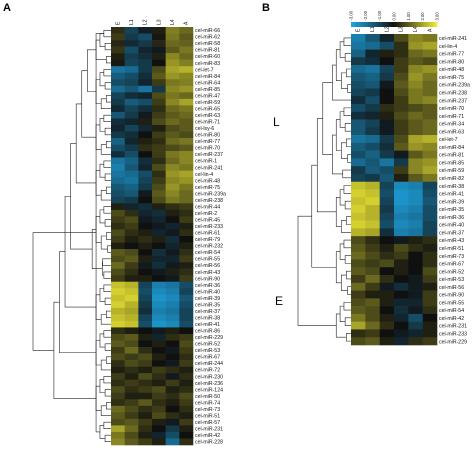 The width and height of the screenshot is (474, 455). Describe the element at coordinates (207, 116) in the screenshot. I see `row-label: cel-miR-63` at that location.